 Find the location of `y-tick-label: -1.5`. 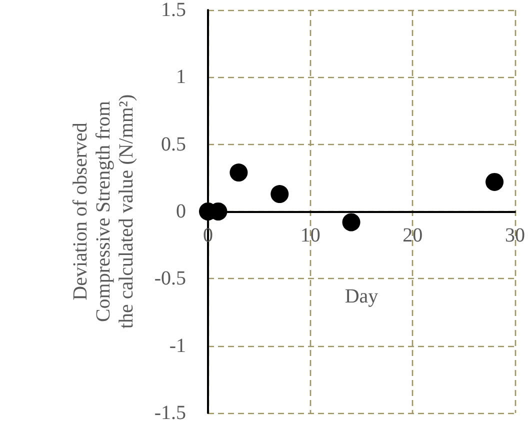

y-tick-label: -1.5 is located at coordinates (170, 413).